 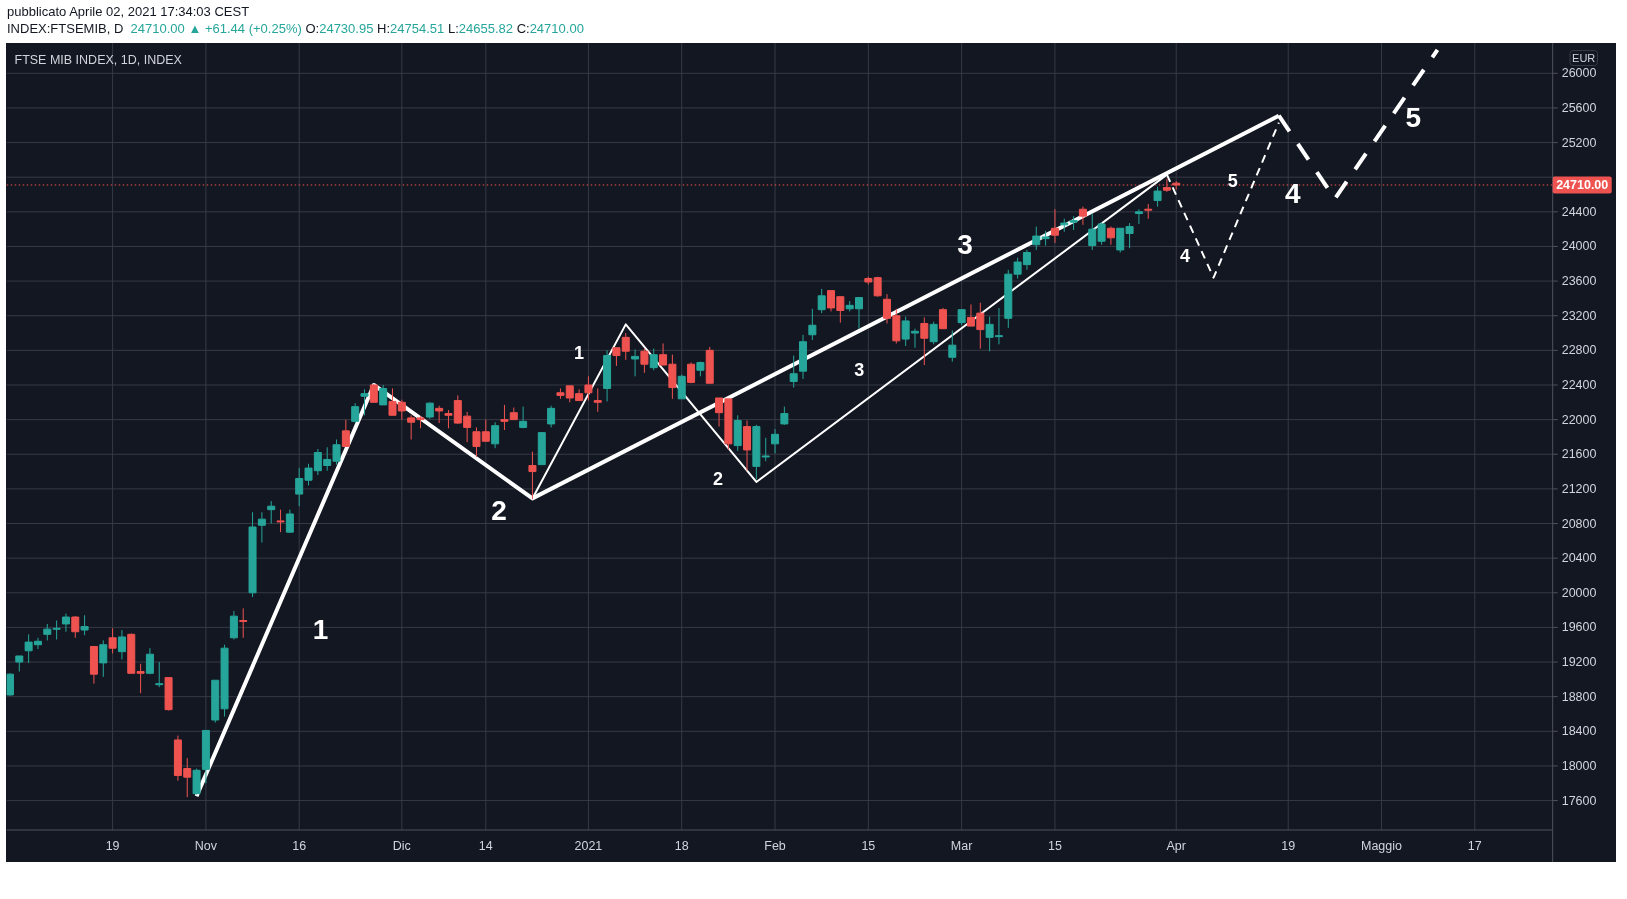 What do you see at coordinates (1579, 211) in the screenshot?
I see `y-tick-label: 24400` at bounding box center [1579, 211].